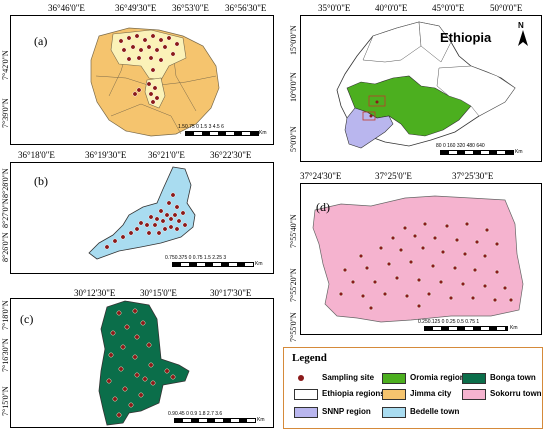 The width and height of the screenshot is (550, 435). What do you see at coordinates (394, 378) in the screenshot?
I see `oromia-swatch` at bounding box center [394, 378].